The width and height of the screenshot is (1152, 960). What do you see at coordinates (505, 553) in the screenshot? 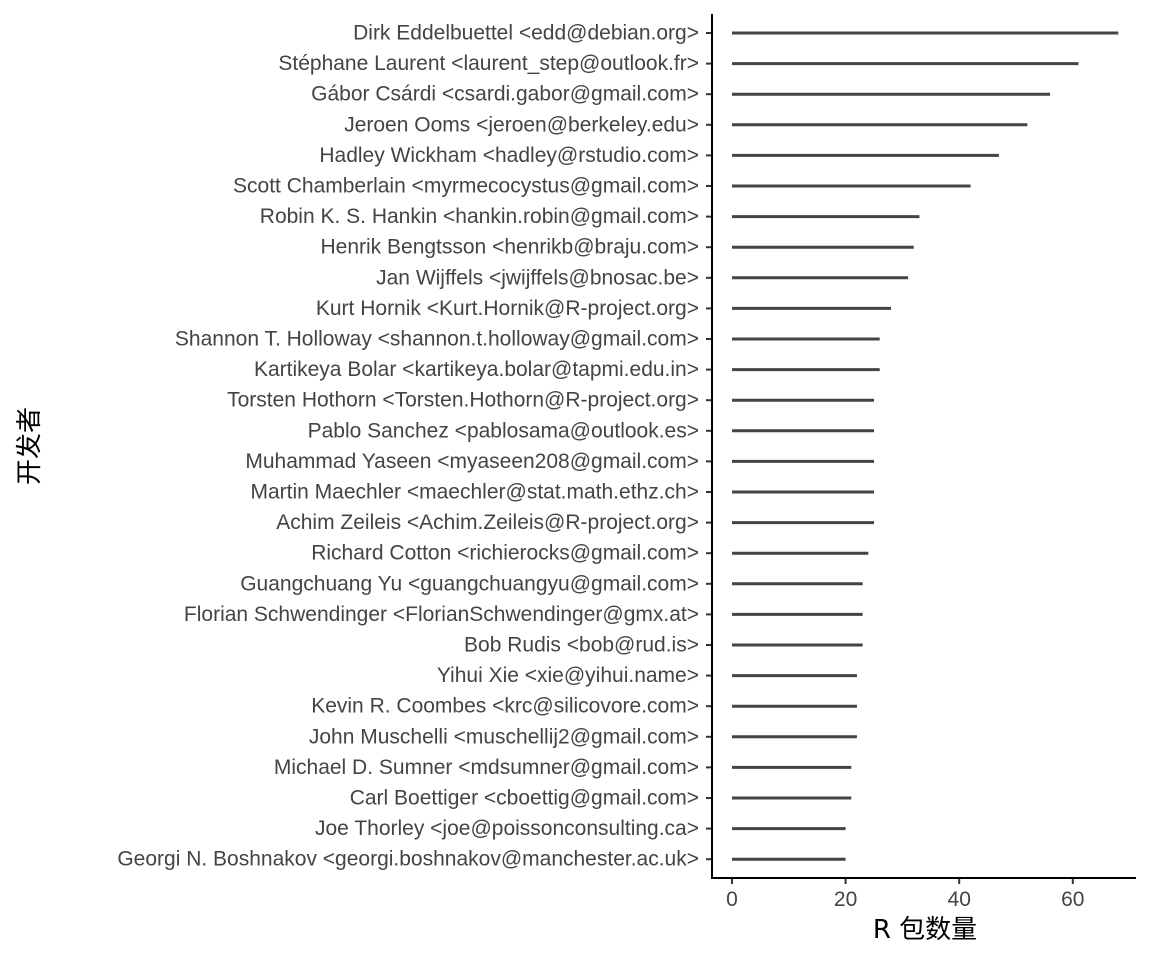
I see `y-tick-label: Richard Cotton <richierocks@gmail.com>` at bounding box center [505, 553].